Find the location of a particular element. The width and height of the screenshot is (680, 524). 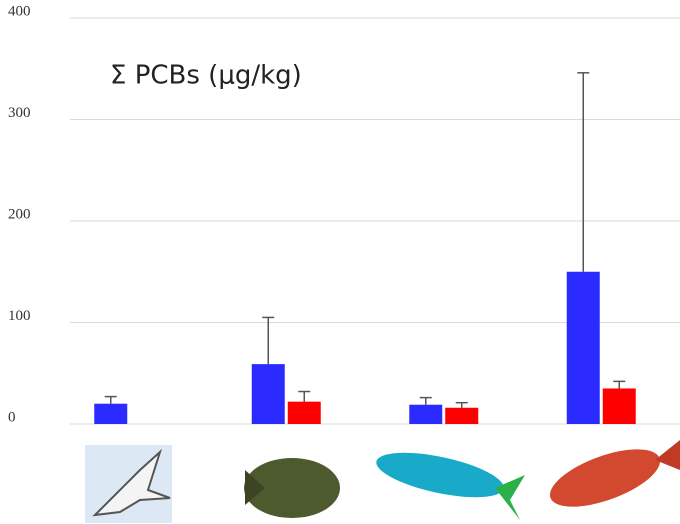

y-tick-label: 0 is located at coordinates (12, 417).